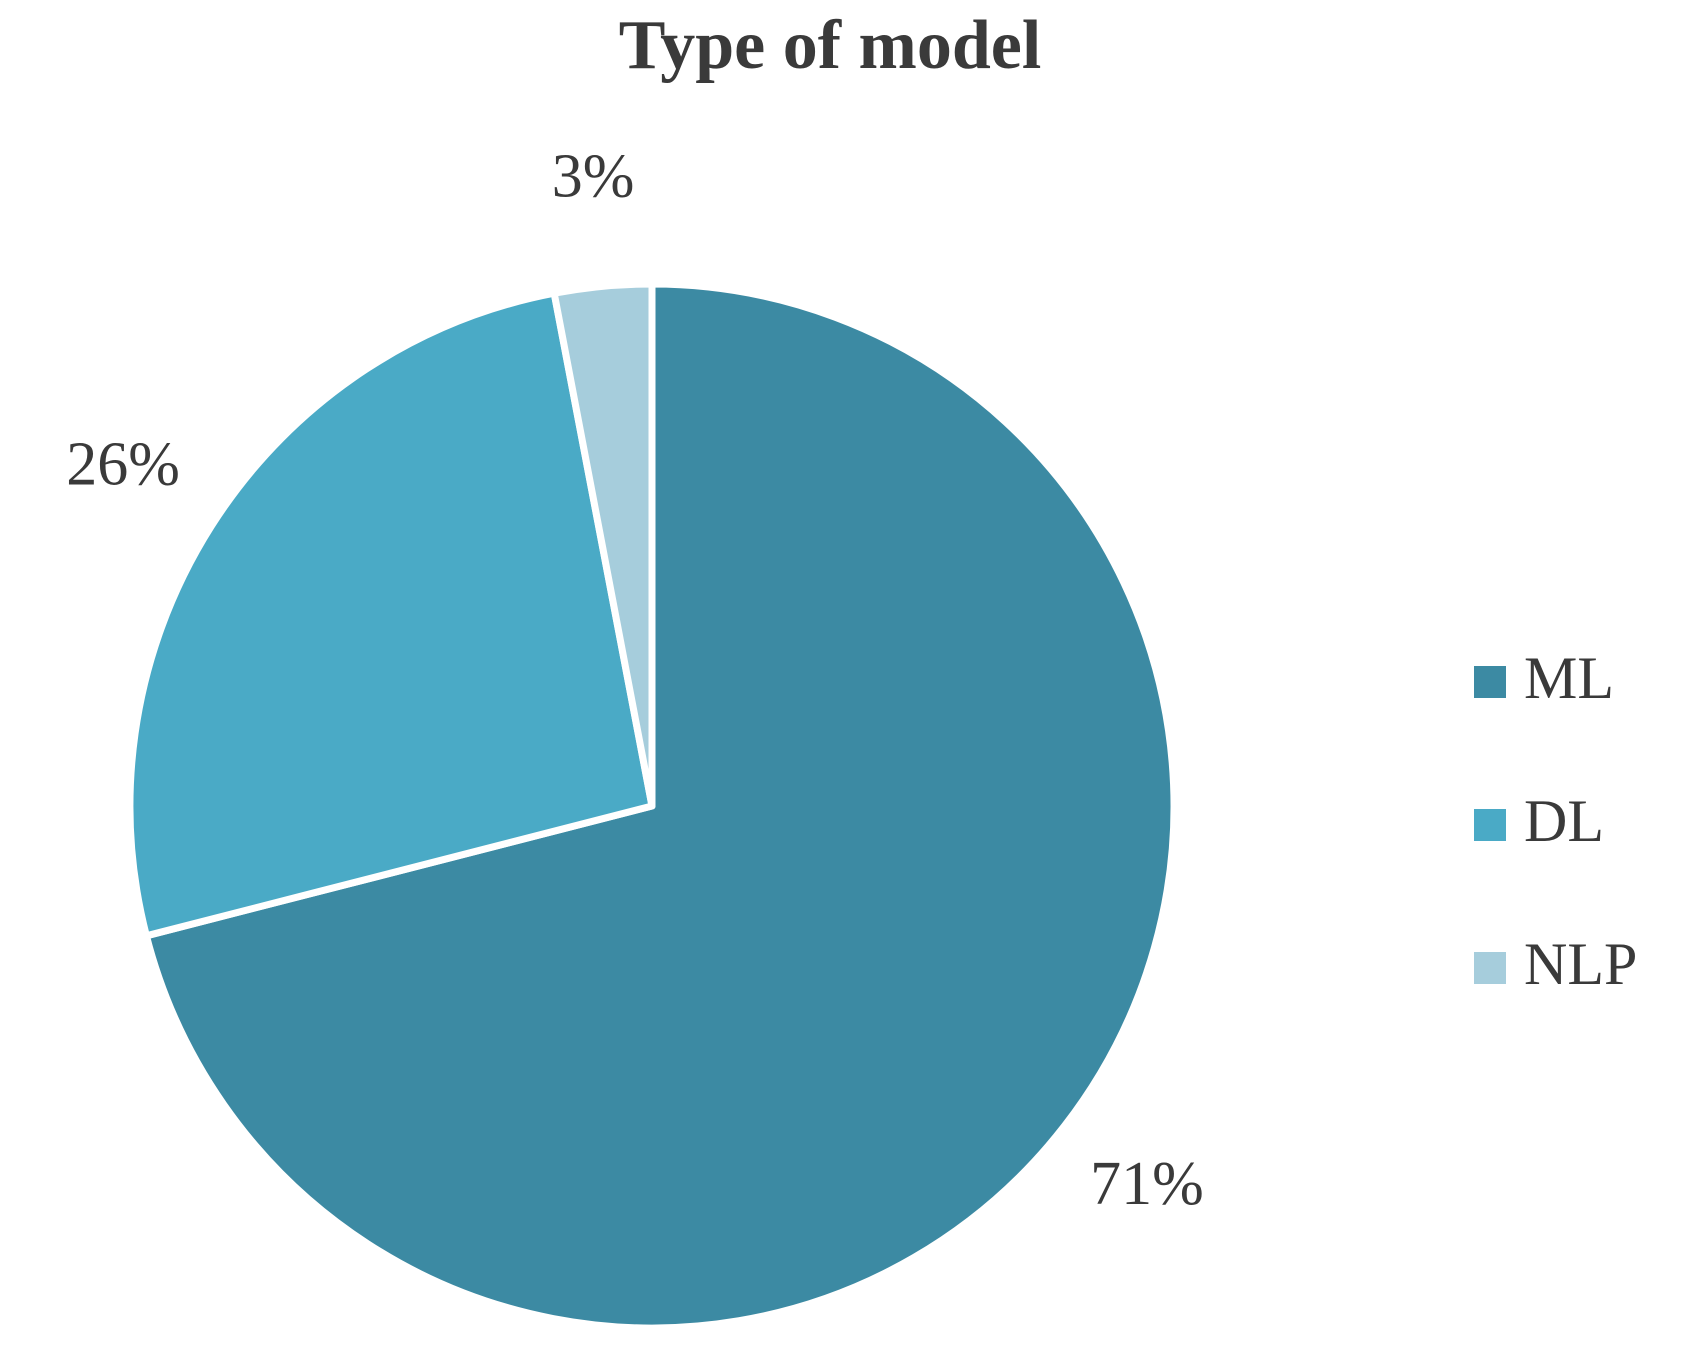 This screenshot has height=1356, width=1694. Describe the element at coordinates (1569, 678) in the screenshot. I see `legend-label: ML` at that location.